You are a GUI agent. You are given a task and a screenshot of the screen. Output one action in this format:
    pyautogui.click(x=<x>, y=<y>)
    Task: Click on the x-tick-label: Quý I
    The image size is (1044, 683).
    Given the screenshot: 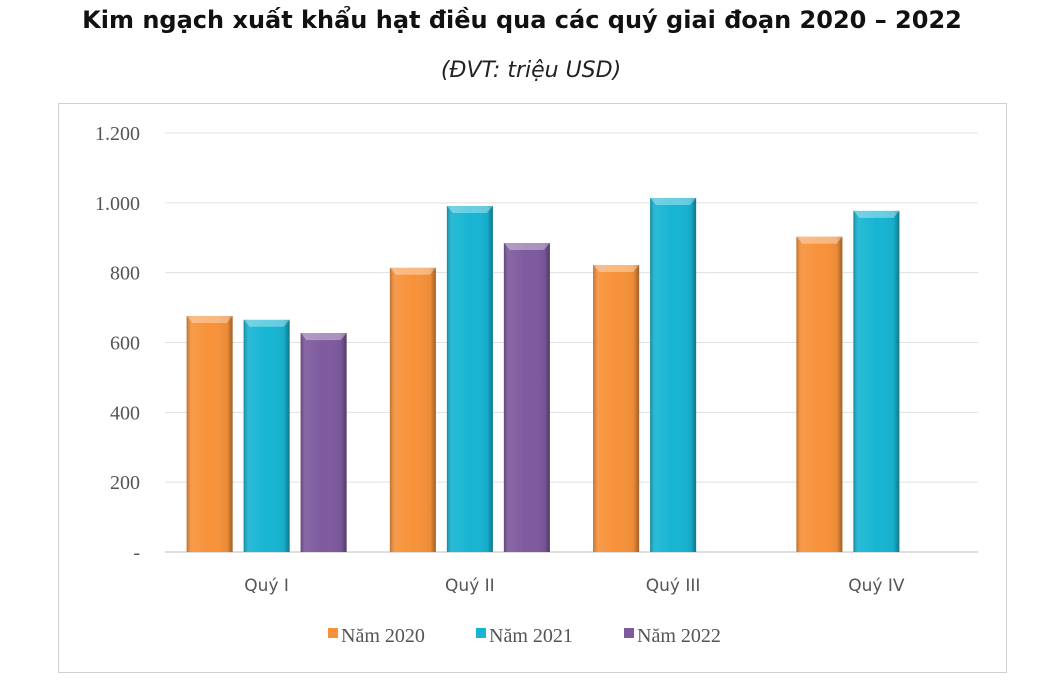 What is the action you would take?
    pyautogui.click(x=266, y=586)
    